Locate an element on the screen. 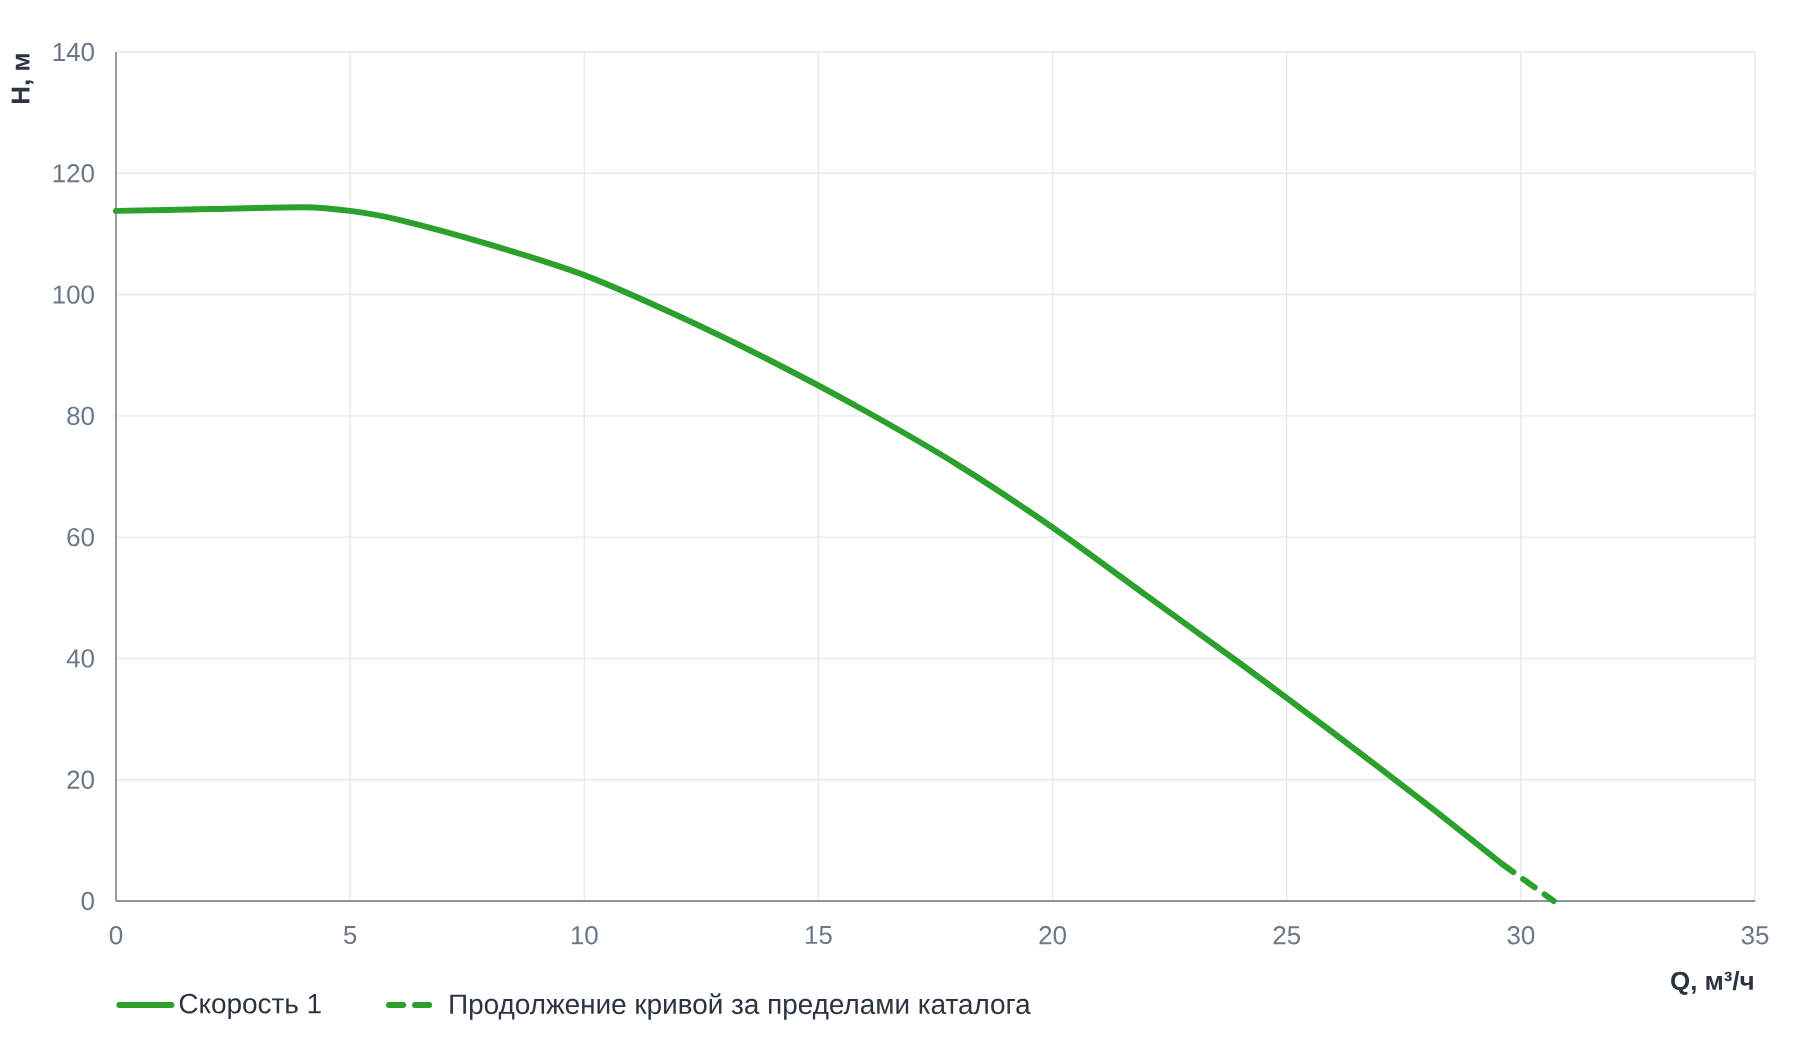 This screenshot has width=1800, height=1040. y-tick-label: 100 is located at coordinates (73, 294).